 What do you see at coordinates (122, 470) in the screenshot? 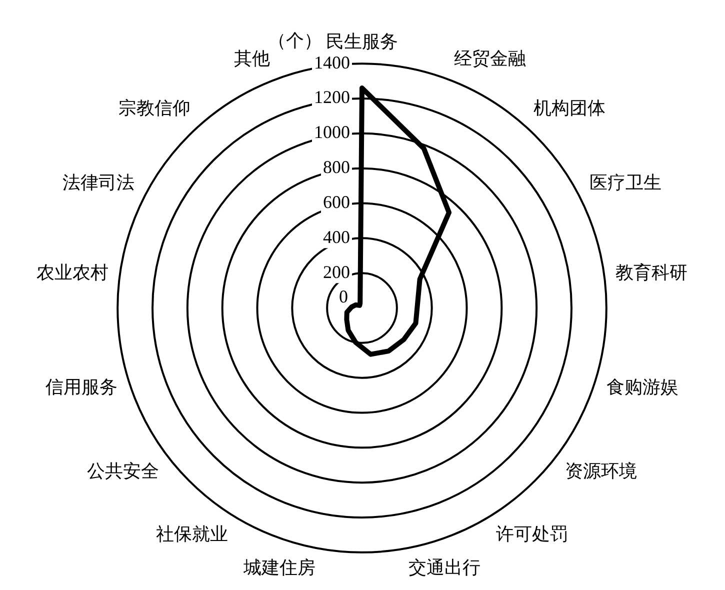
I see `spoke-label: 公共安全` at bounding box center [122, 470].